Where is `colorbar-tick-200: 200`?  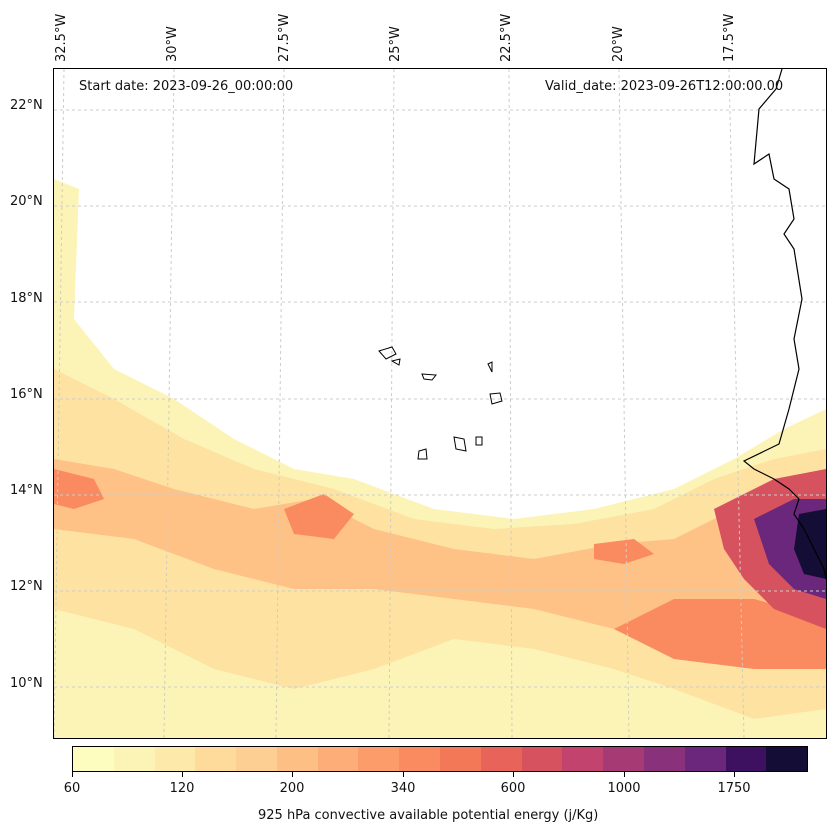
colorbar-tick-200: 200 is located at coordinates (292, 788).